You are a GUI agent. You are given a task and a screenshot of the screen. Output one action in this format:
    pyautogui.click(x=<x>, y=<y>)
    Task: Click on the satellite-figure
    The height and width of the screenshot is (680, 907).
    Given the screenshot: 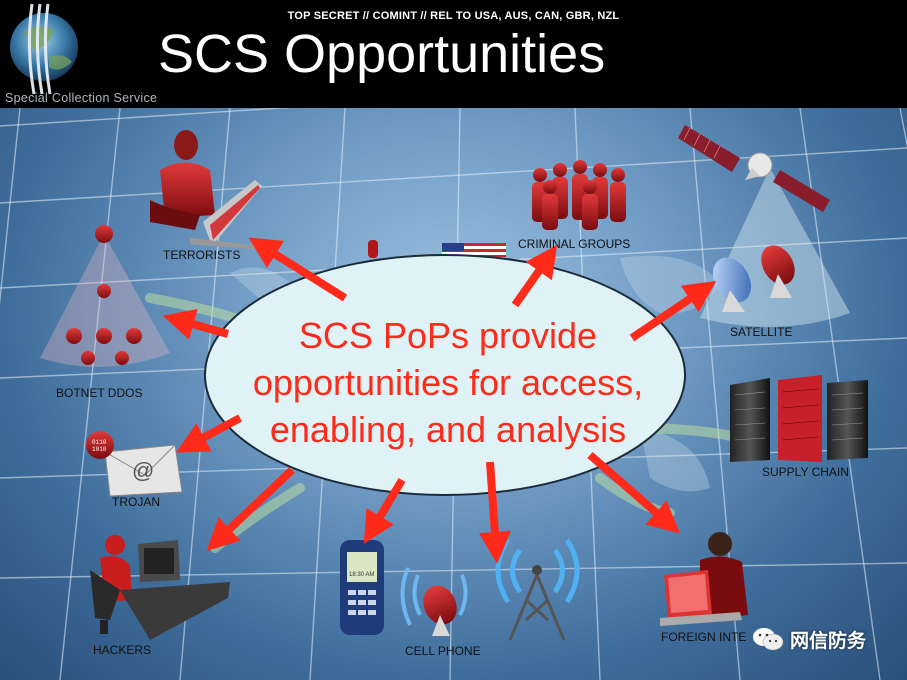 What is the action you would take?
    pyautogui.click(x=754, y=168)
    